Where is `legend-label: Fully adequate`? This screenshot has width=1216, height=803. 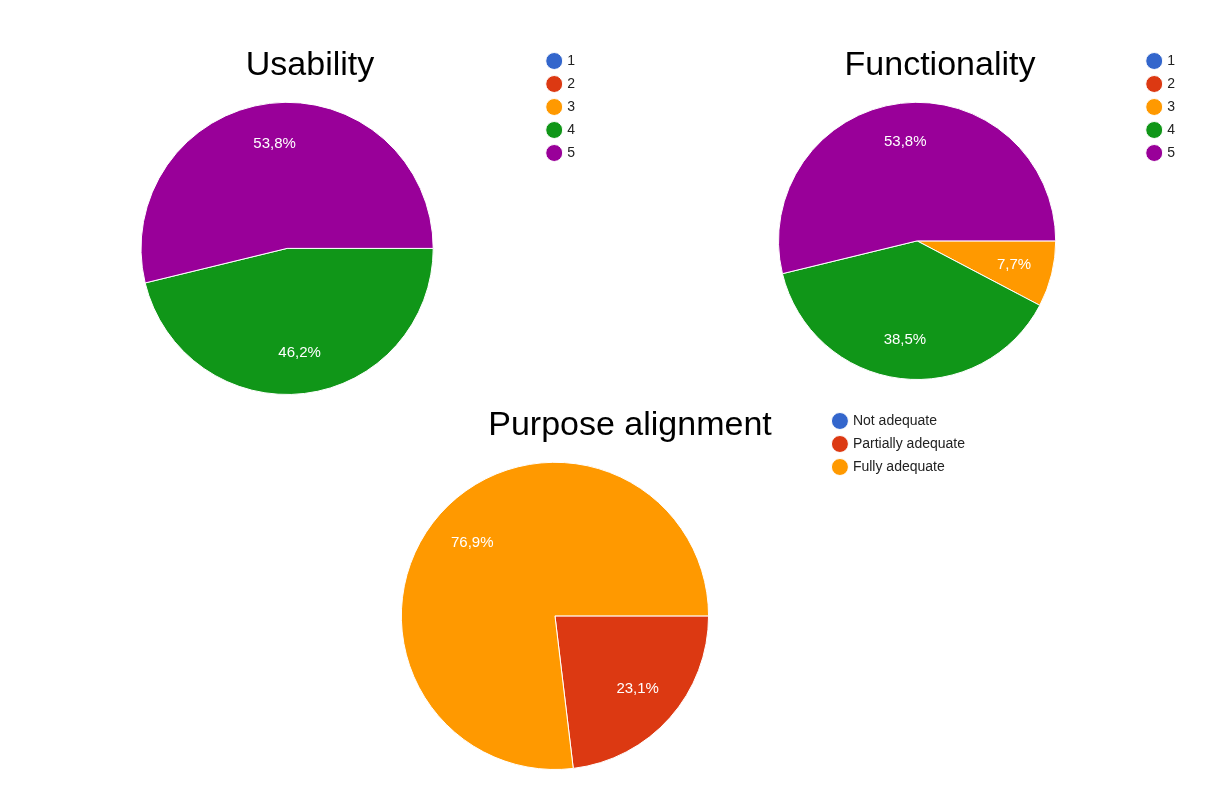 legend-label: Fully adequate is located at coordinates (898, 465).